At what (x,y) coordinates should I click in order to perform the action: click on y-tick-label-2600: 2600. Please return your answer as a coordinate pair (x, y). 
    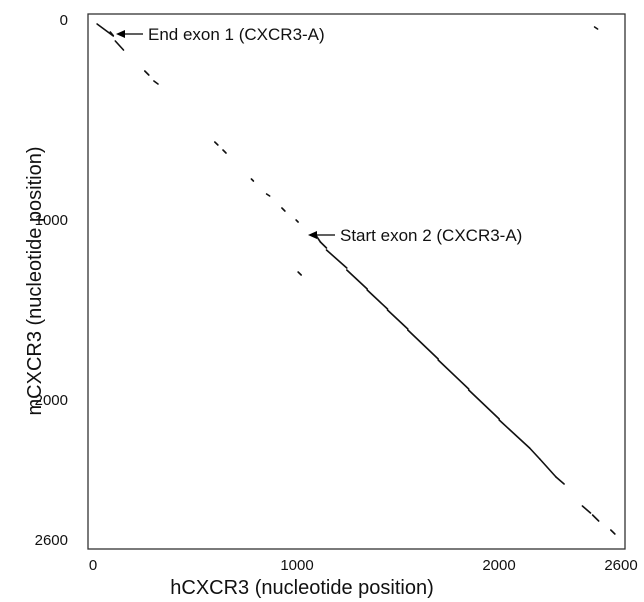
    Looking at the image, I should click on (51, 540).